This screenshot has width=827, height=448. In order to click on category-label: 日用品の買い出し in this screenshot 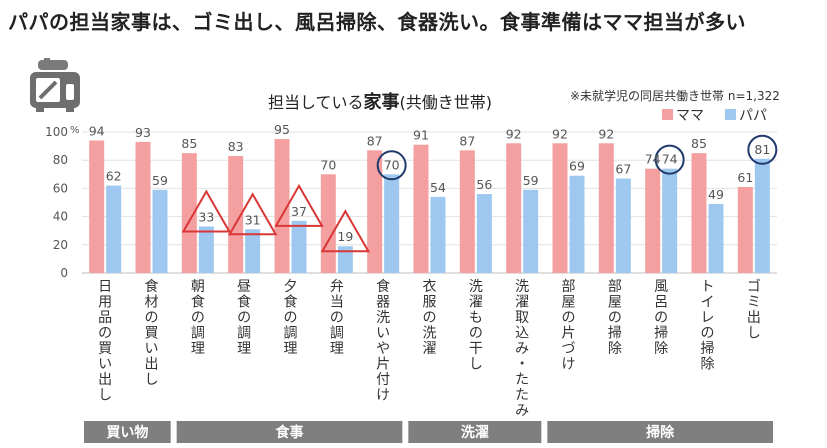, I will do `click(105, 341)`.